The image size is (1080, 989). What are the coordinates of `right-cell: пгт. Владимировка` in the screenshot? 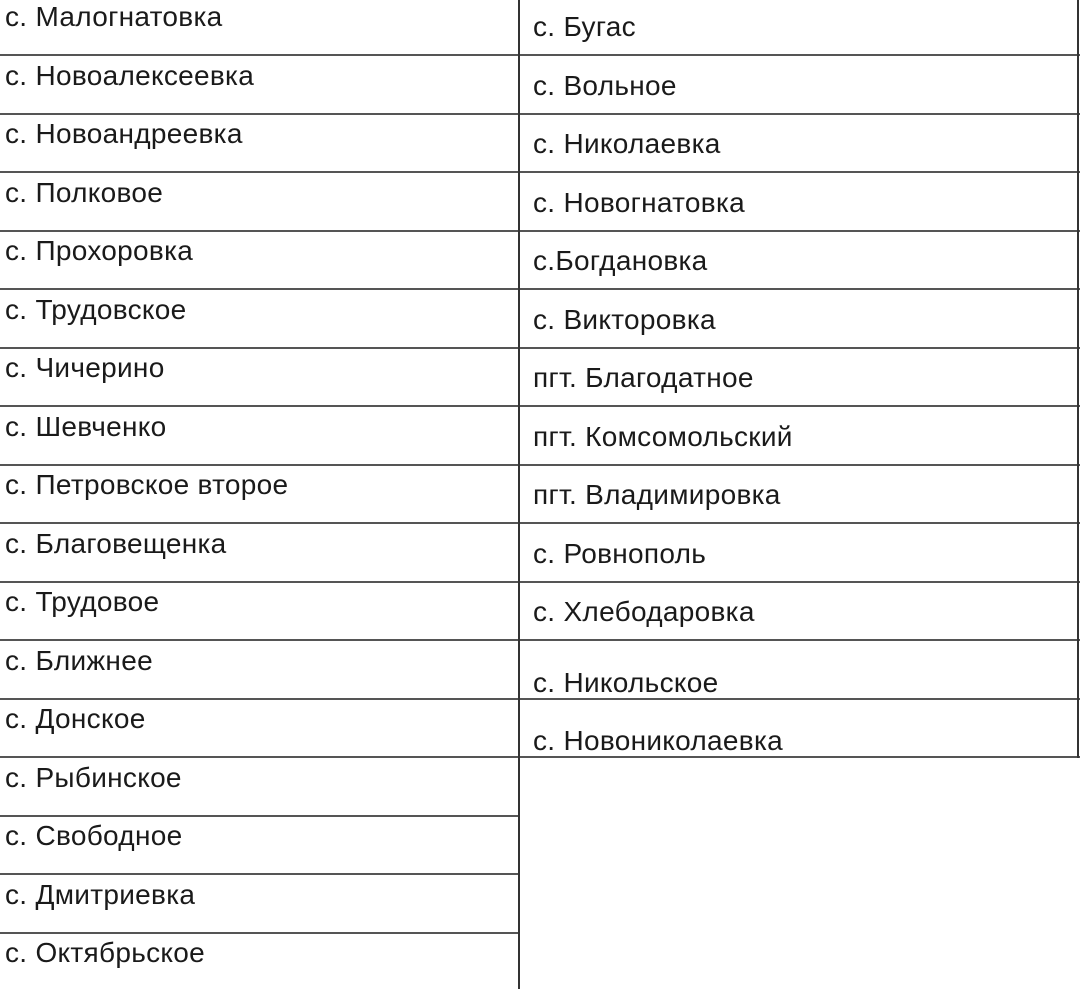 It's located at (657, 494).